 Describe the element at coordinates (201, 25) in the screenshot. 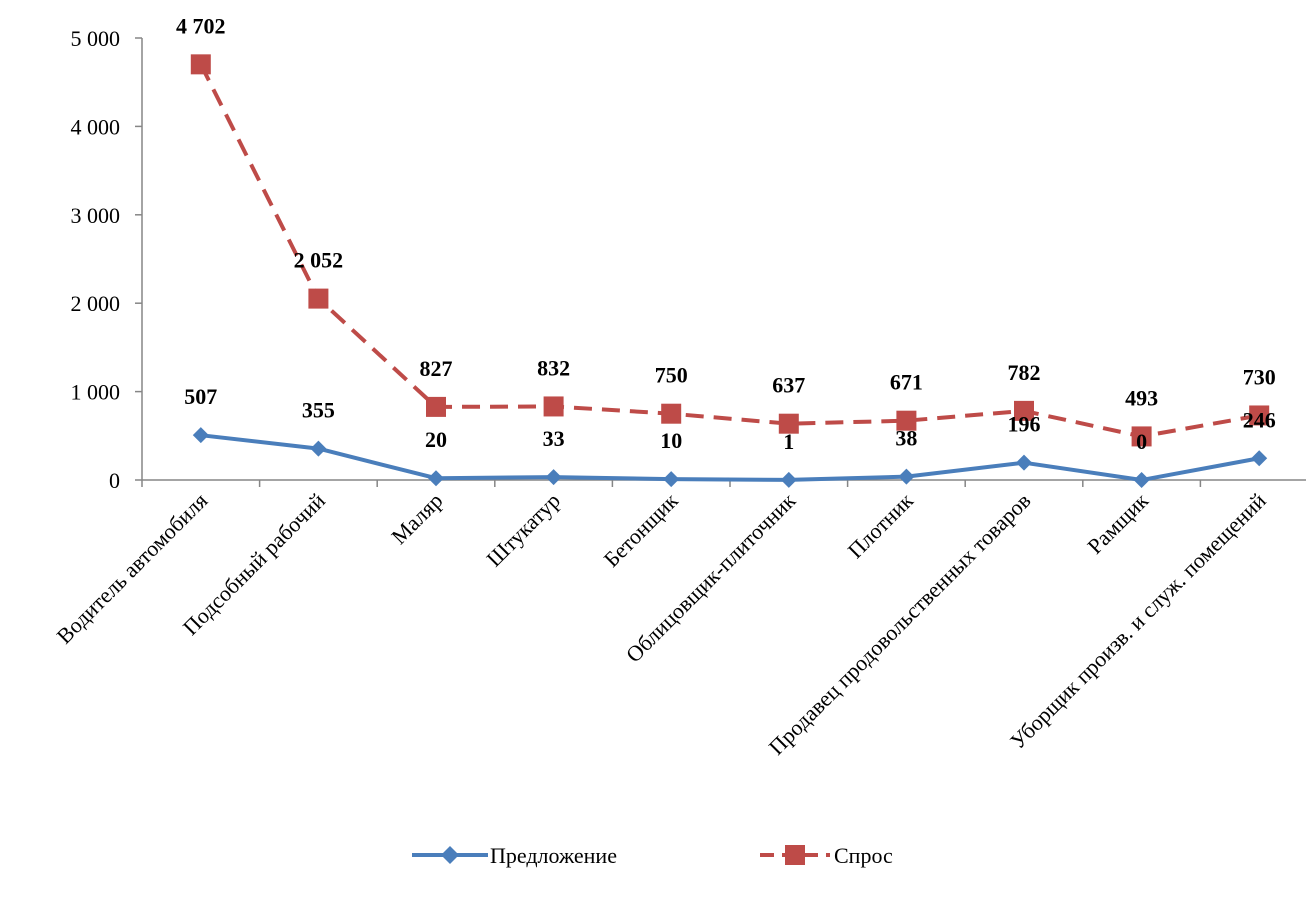

I see `data-label: 4 702` at that location.